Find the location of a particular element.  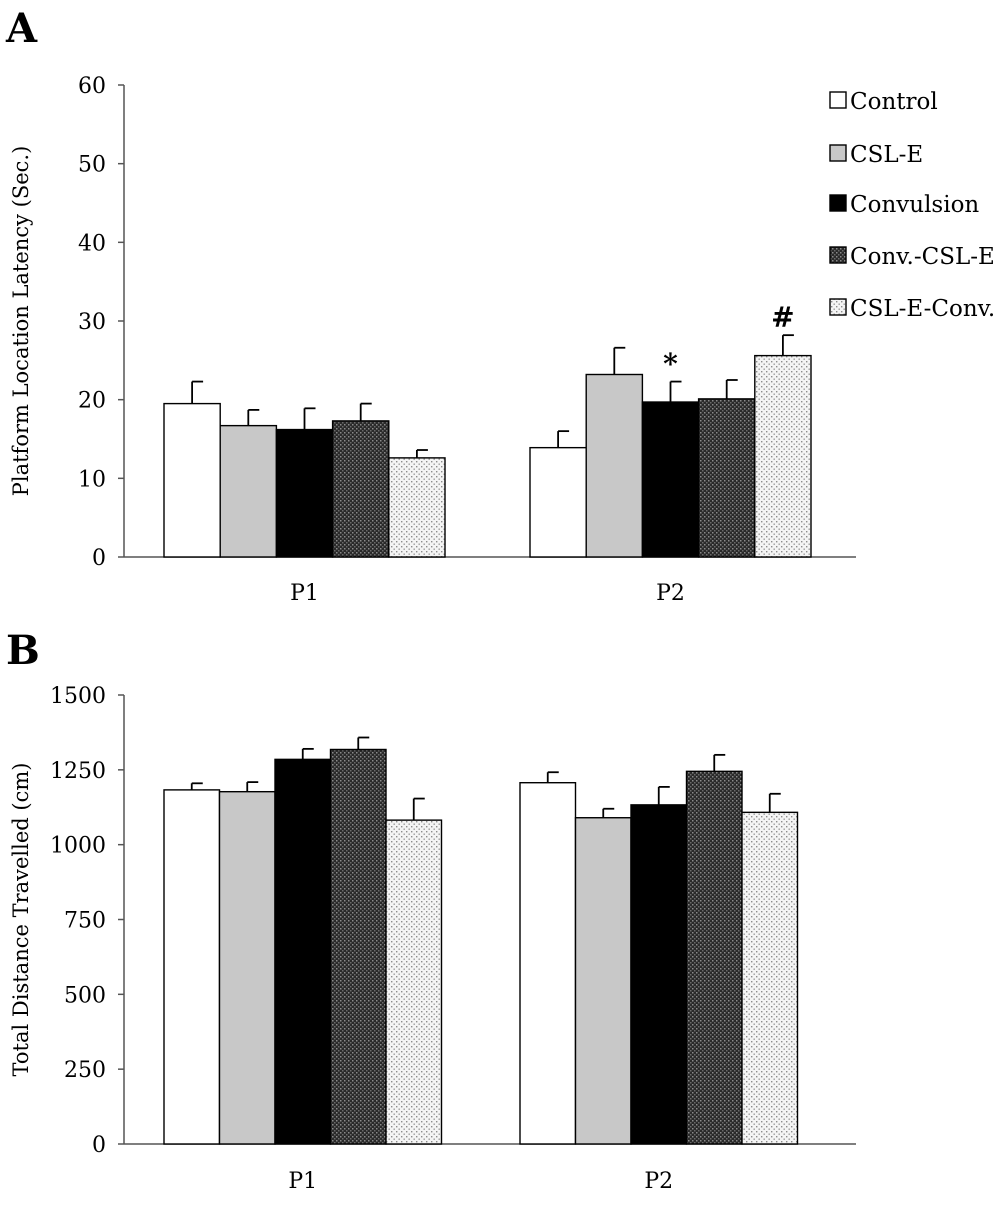

y-tick-label: 1500 is located at coordinates (78, 696).